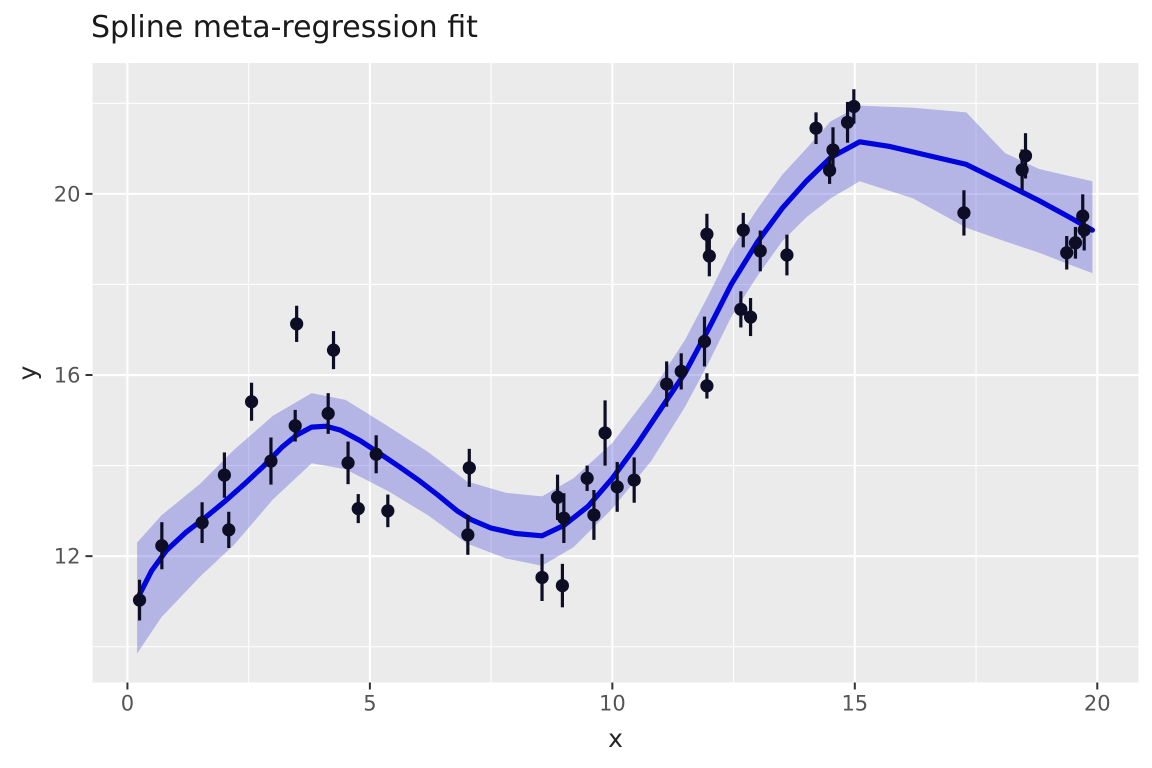  Describe the element at coordinates (67, 194) in the screenshot. I see `y-tick-label: 20` at that location.